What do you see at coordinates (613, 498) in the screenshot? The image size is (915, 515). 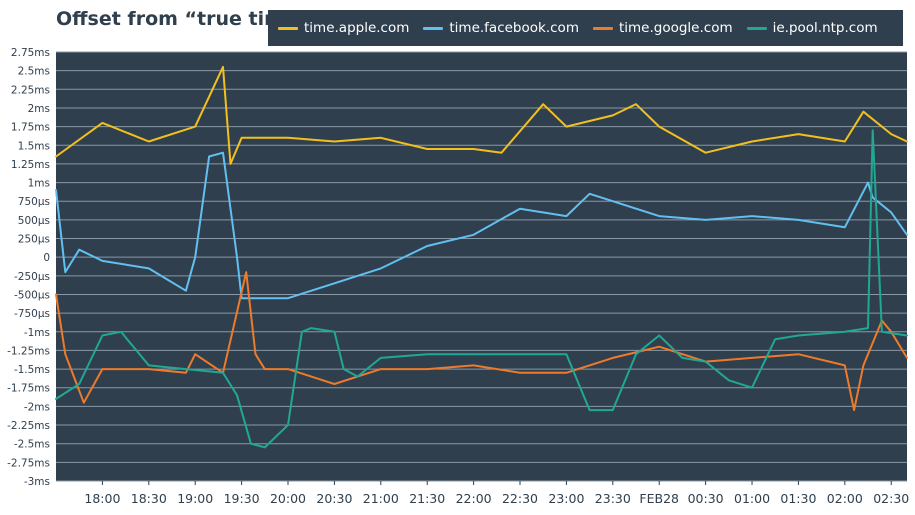 I see `x-tick-label: 23:30` at bounding box center [613, 498].